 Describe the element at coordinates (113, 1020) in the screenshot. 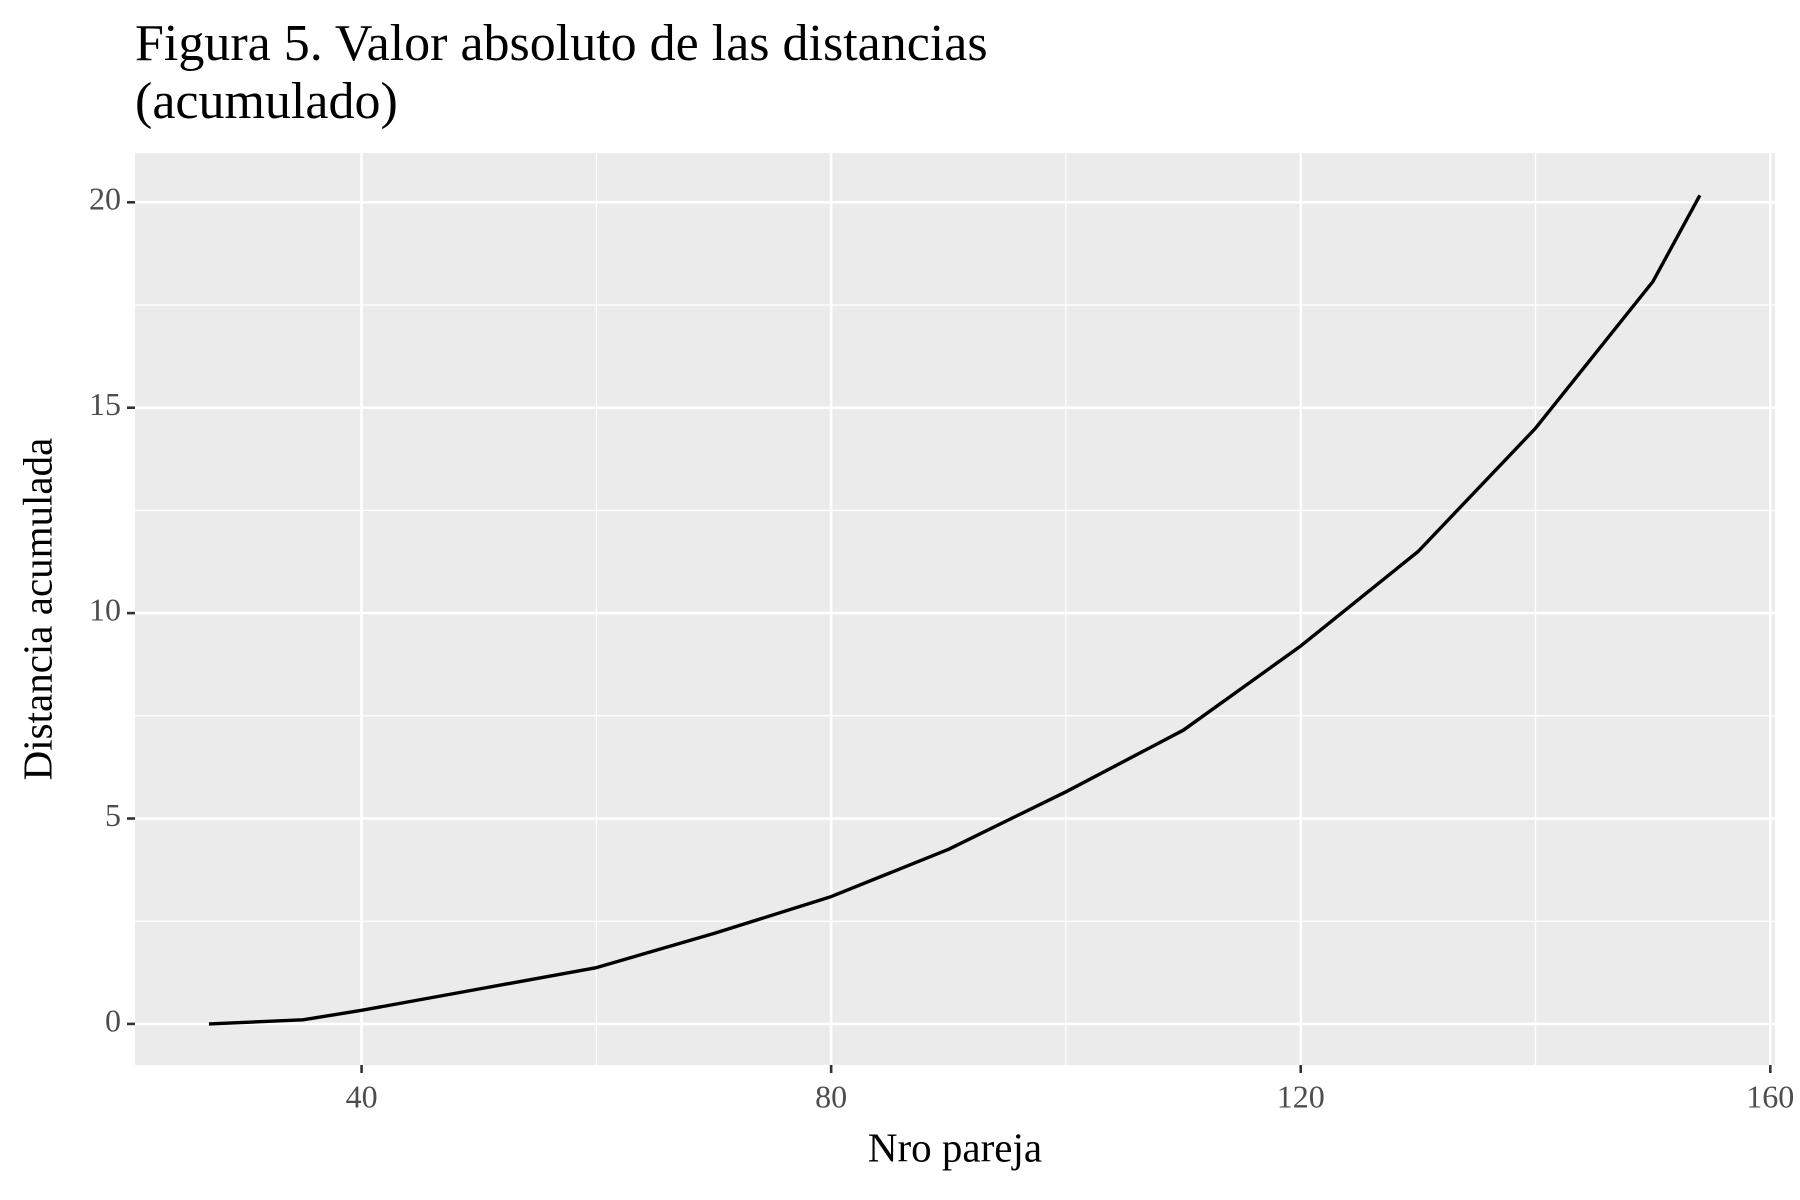

I see `y-tick-label: 0` at that location.